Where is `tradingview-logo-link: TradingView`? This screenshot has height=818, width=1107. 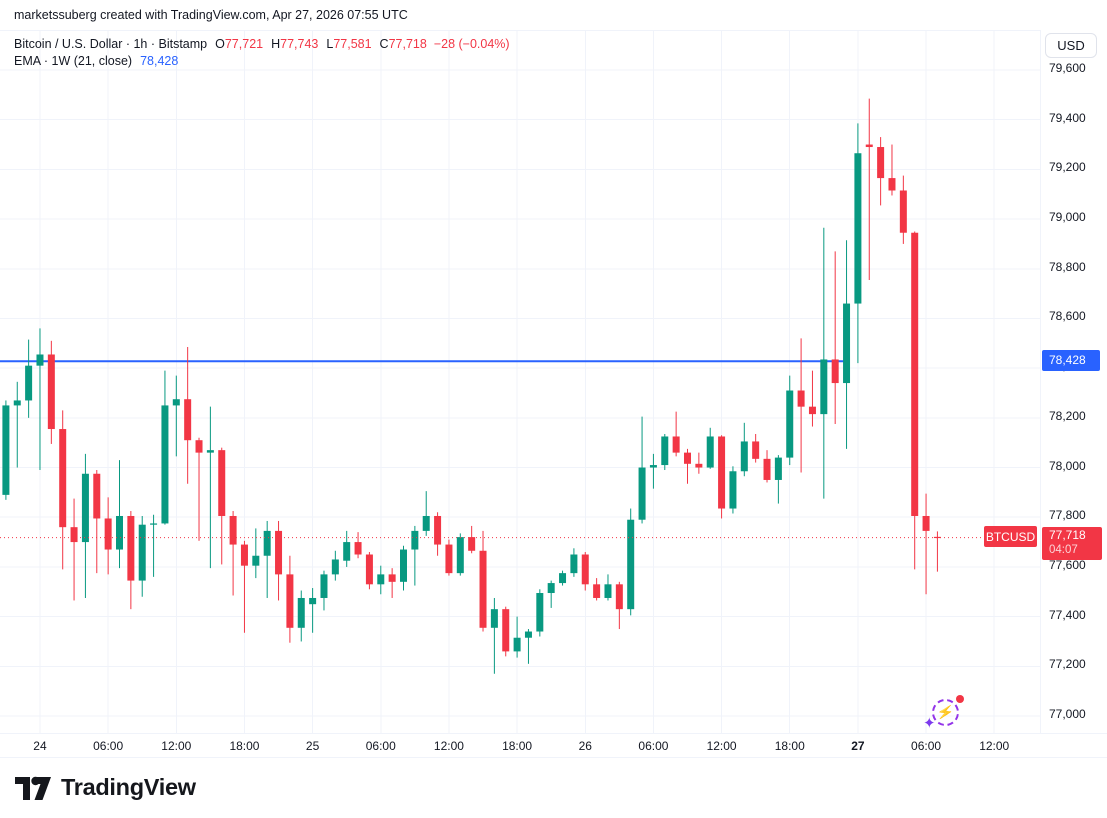
tradingview-logo-link: TradingView is located at coordinates (105, 787).